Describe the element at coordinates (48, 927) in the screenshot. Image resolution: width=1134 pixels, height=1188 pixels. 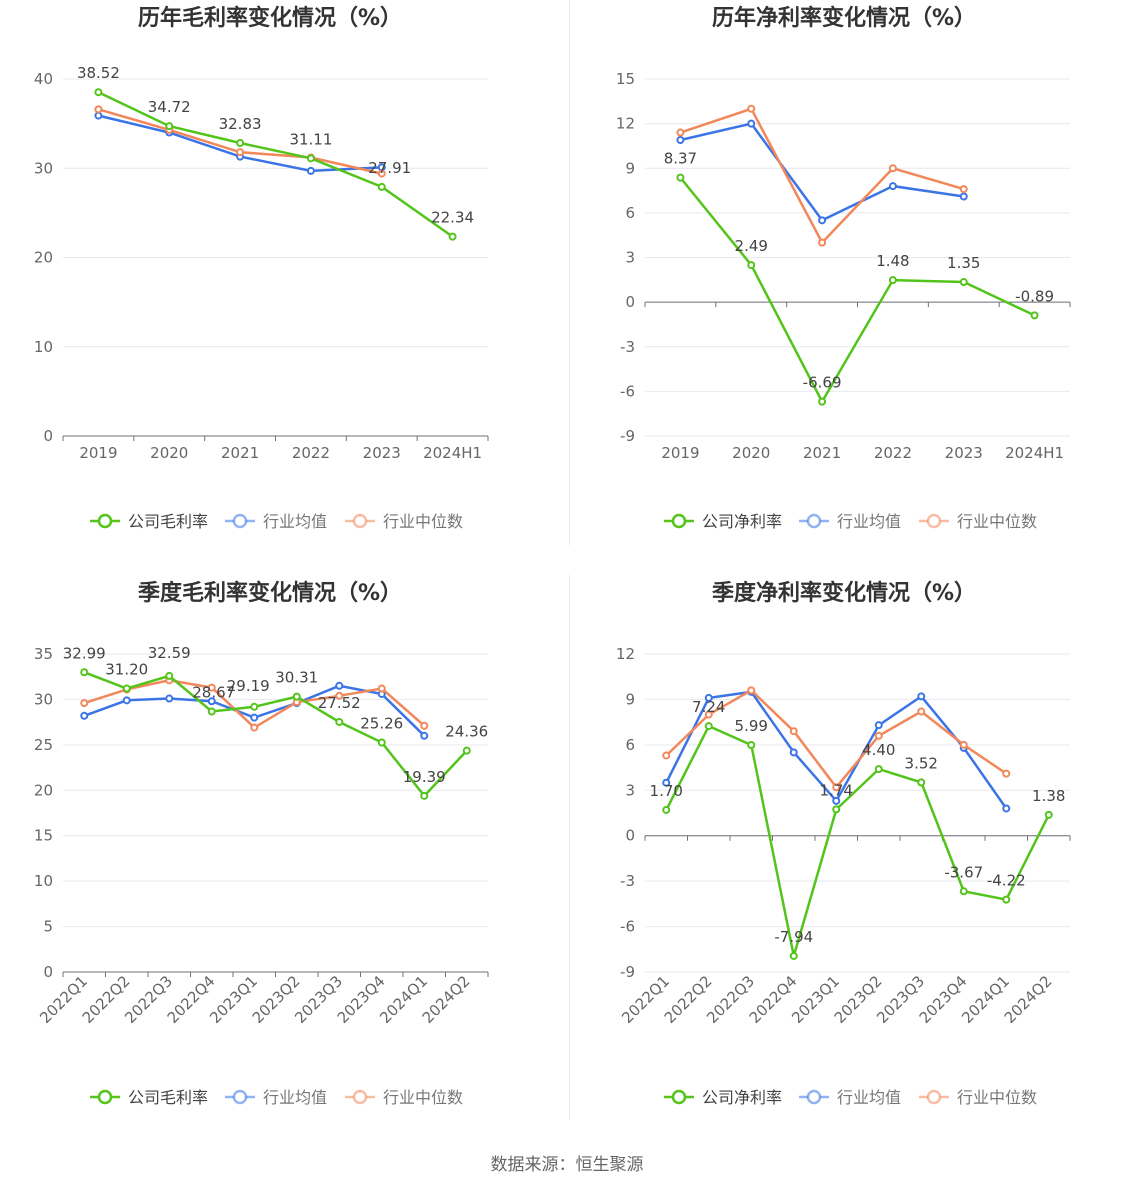
I see `y-tick-label: 5` at that location.